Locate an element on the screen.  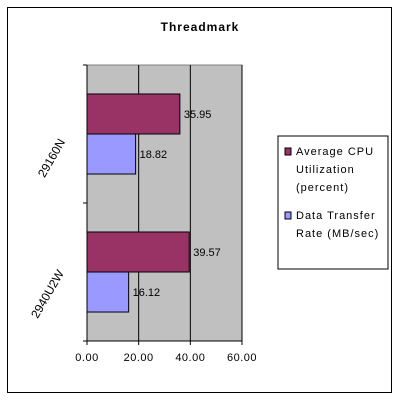
x-axis-ticks: 0.00 20.00 40.00 60.00 is located at coordinates (166, 352).